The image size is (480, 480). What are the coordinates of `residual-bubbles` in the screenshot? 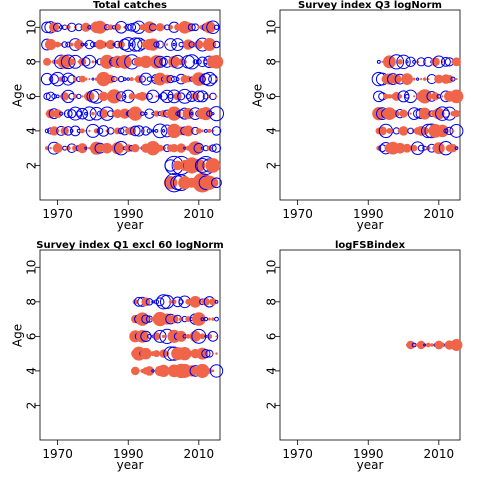 It's located at (434, 345).